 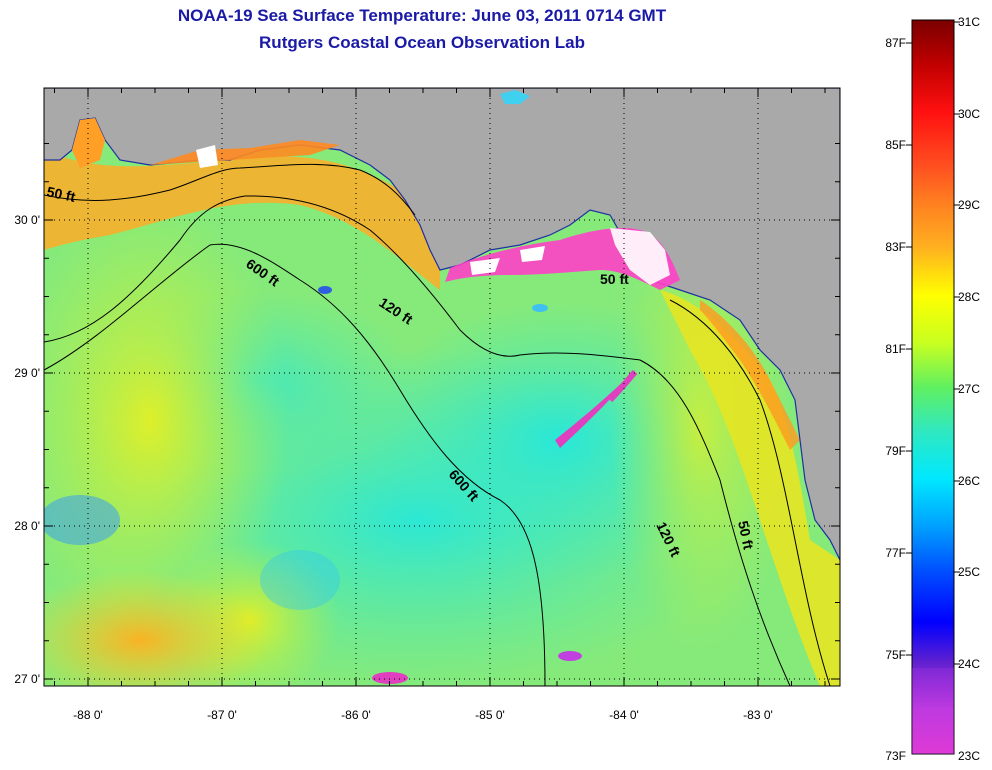 What do you see at coordinates (27, 526) in the screenshot?
I see `lat-label: 28 0'` at bounding box center [27, 526].